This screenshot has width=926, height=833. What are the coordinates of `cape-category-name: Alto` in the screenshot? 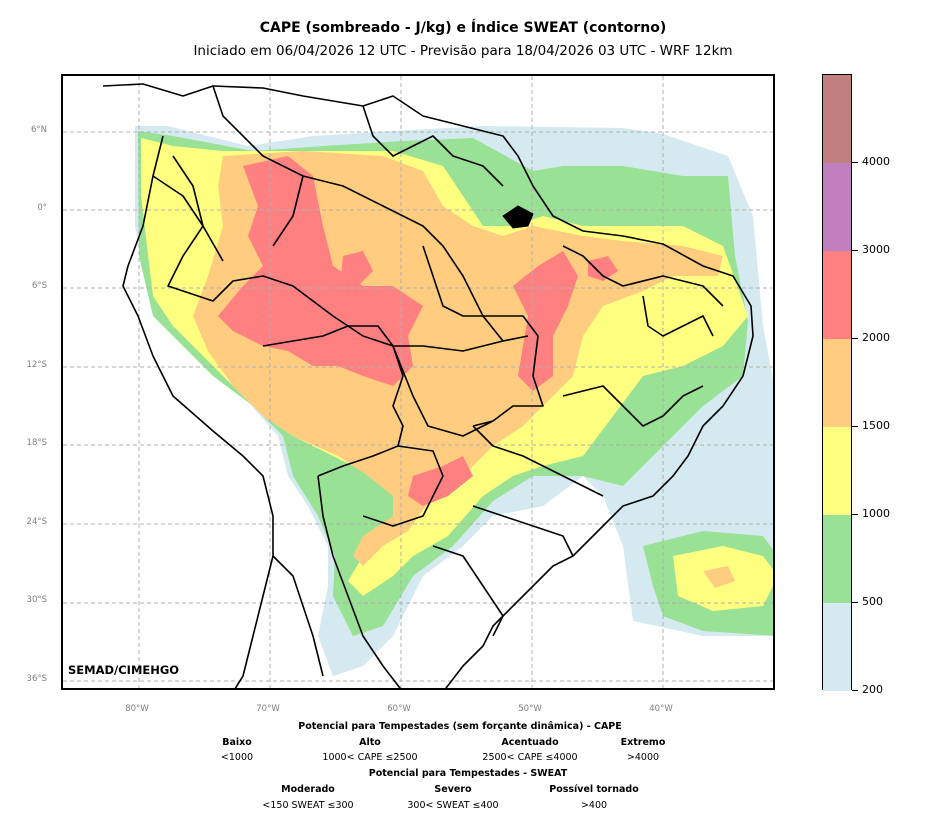 It's located at (370, 742).